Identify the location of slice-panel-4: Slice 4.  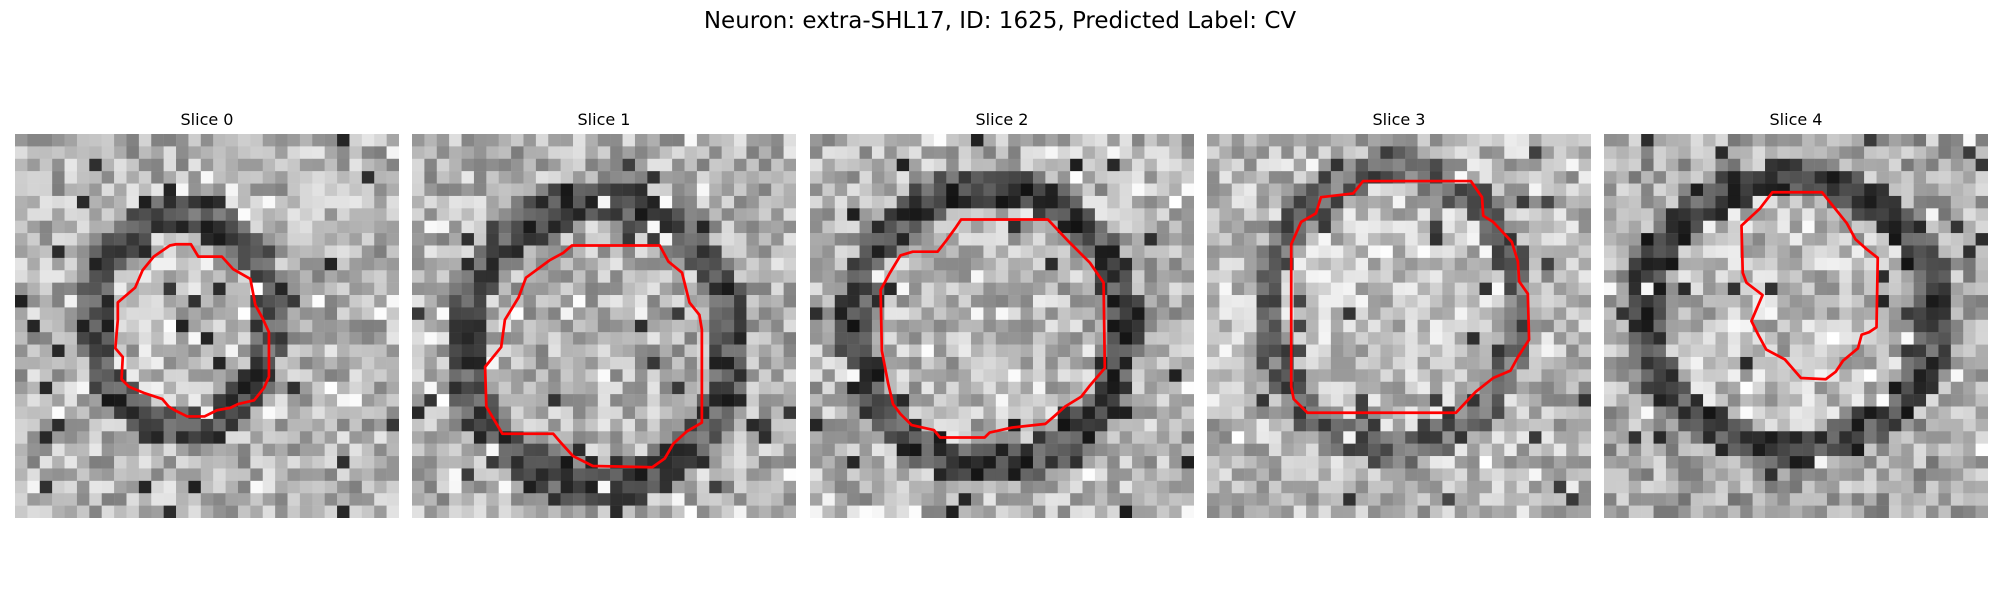
(1796, 314).